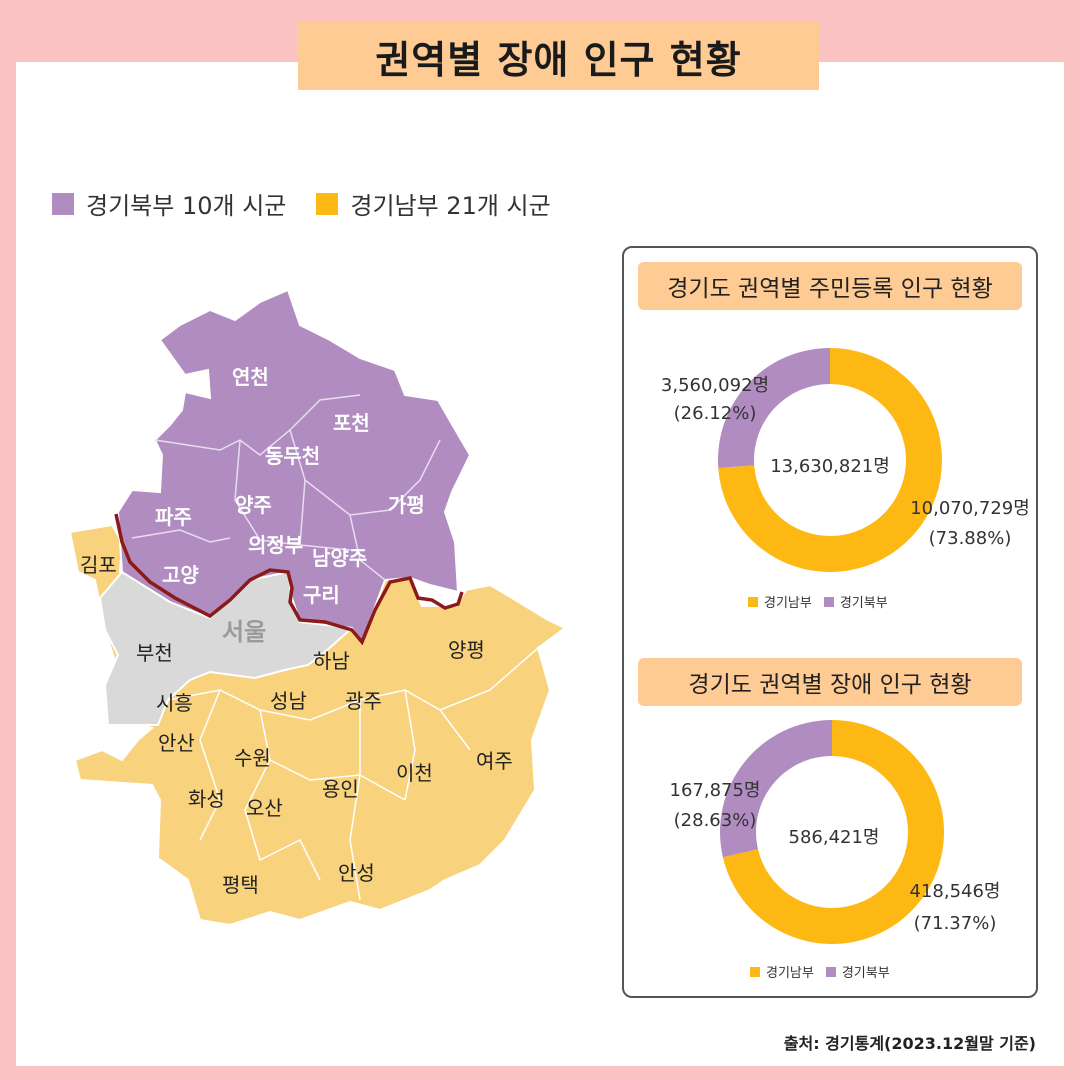  What do you see at coordinates (788, 603) in the screenshot?
I see `chart1-legend-south-label: 경기남부` at bounding box center [788, 603].